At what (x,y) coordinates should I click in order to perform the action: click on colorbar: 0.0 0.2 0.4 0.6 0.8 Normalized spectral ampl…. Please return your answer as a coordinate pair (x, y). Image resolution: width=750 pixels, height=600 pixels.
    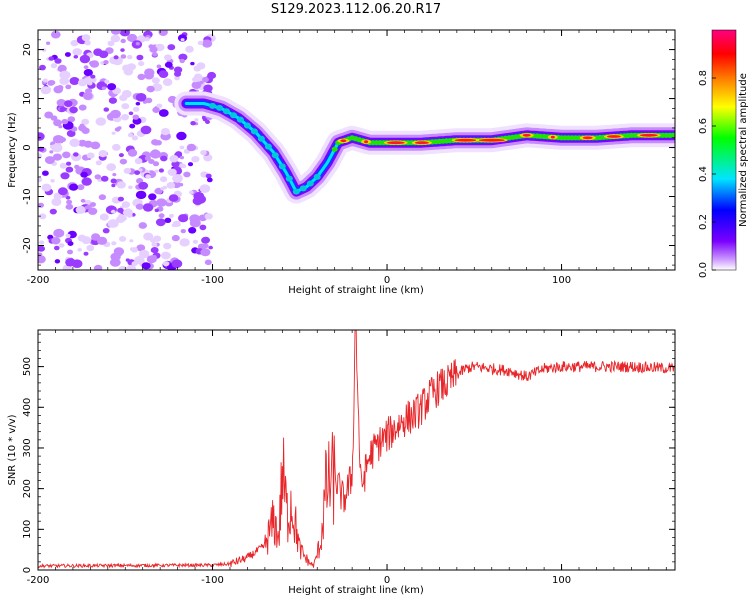
    Looking at the image, I should click on (723, 153).